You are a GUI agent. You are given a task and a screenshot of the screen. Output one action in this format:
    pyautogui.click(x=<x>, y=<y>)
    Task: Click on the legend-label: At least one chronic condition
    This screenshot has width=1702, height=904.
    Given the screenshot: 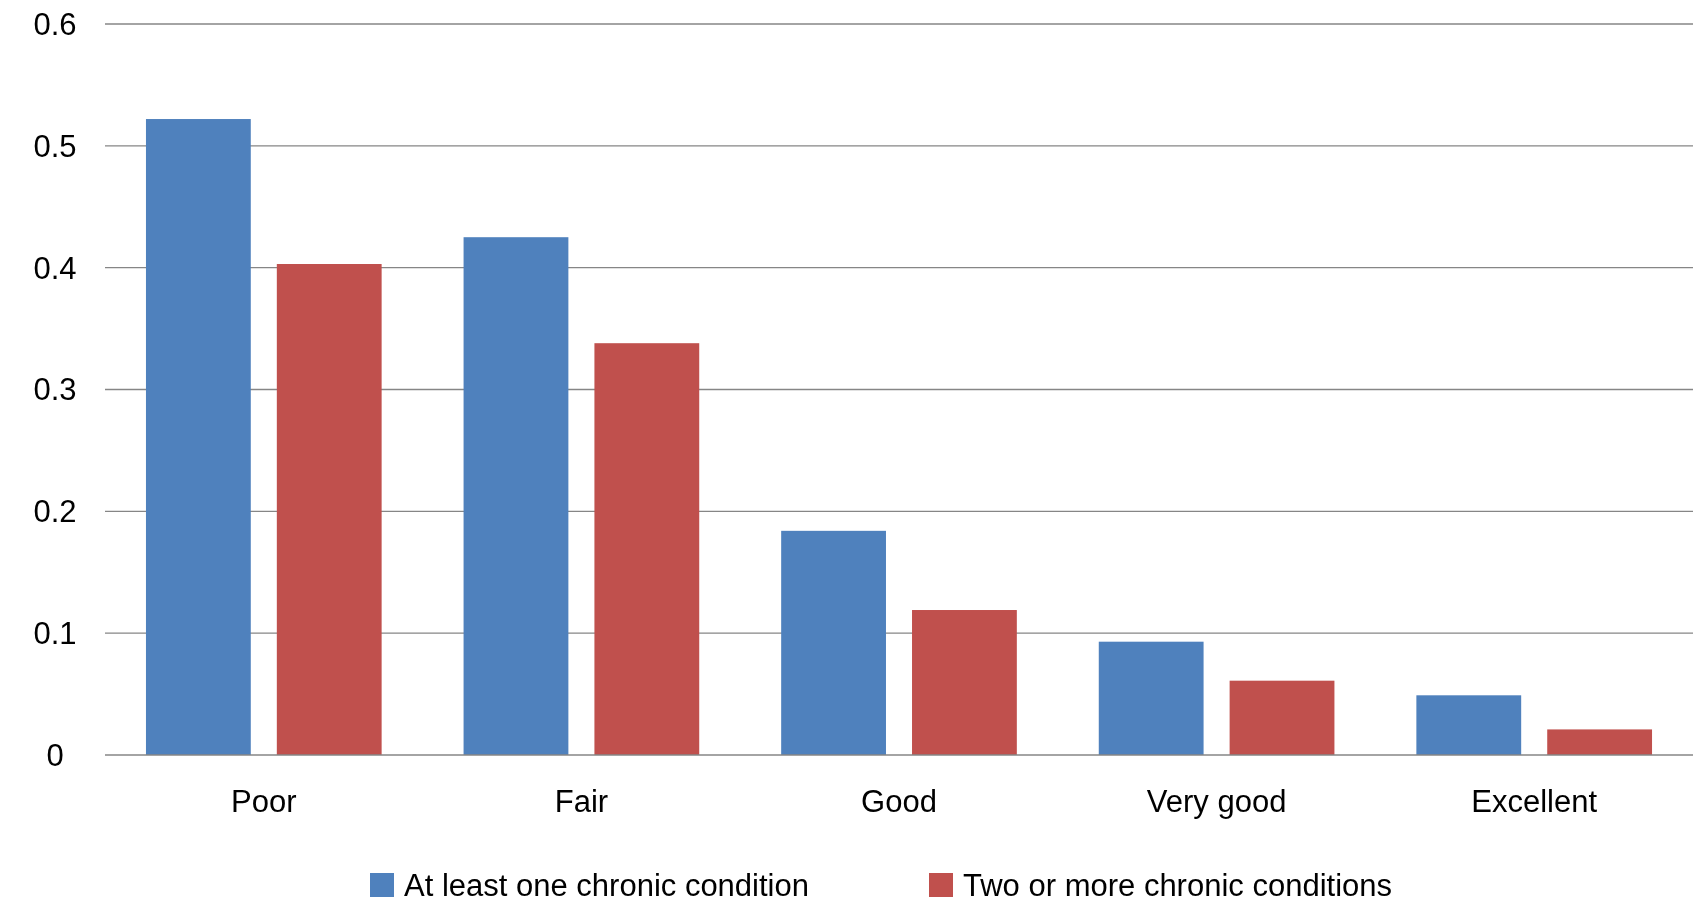 What is the action you would take?
    pyautogui.click(x=606, y=885)
    